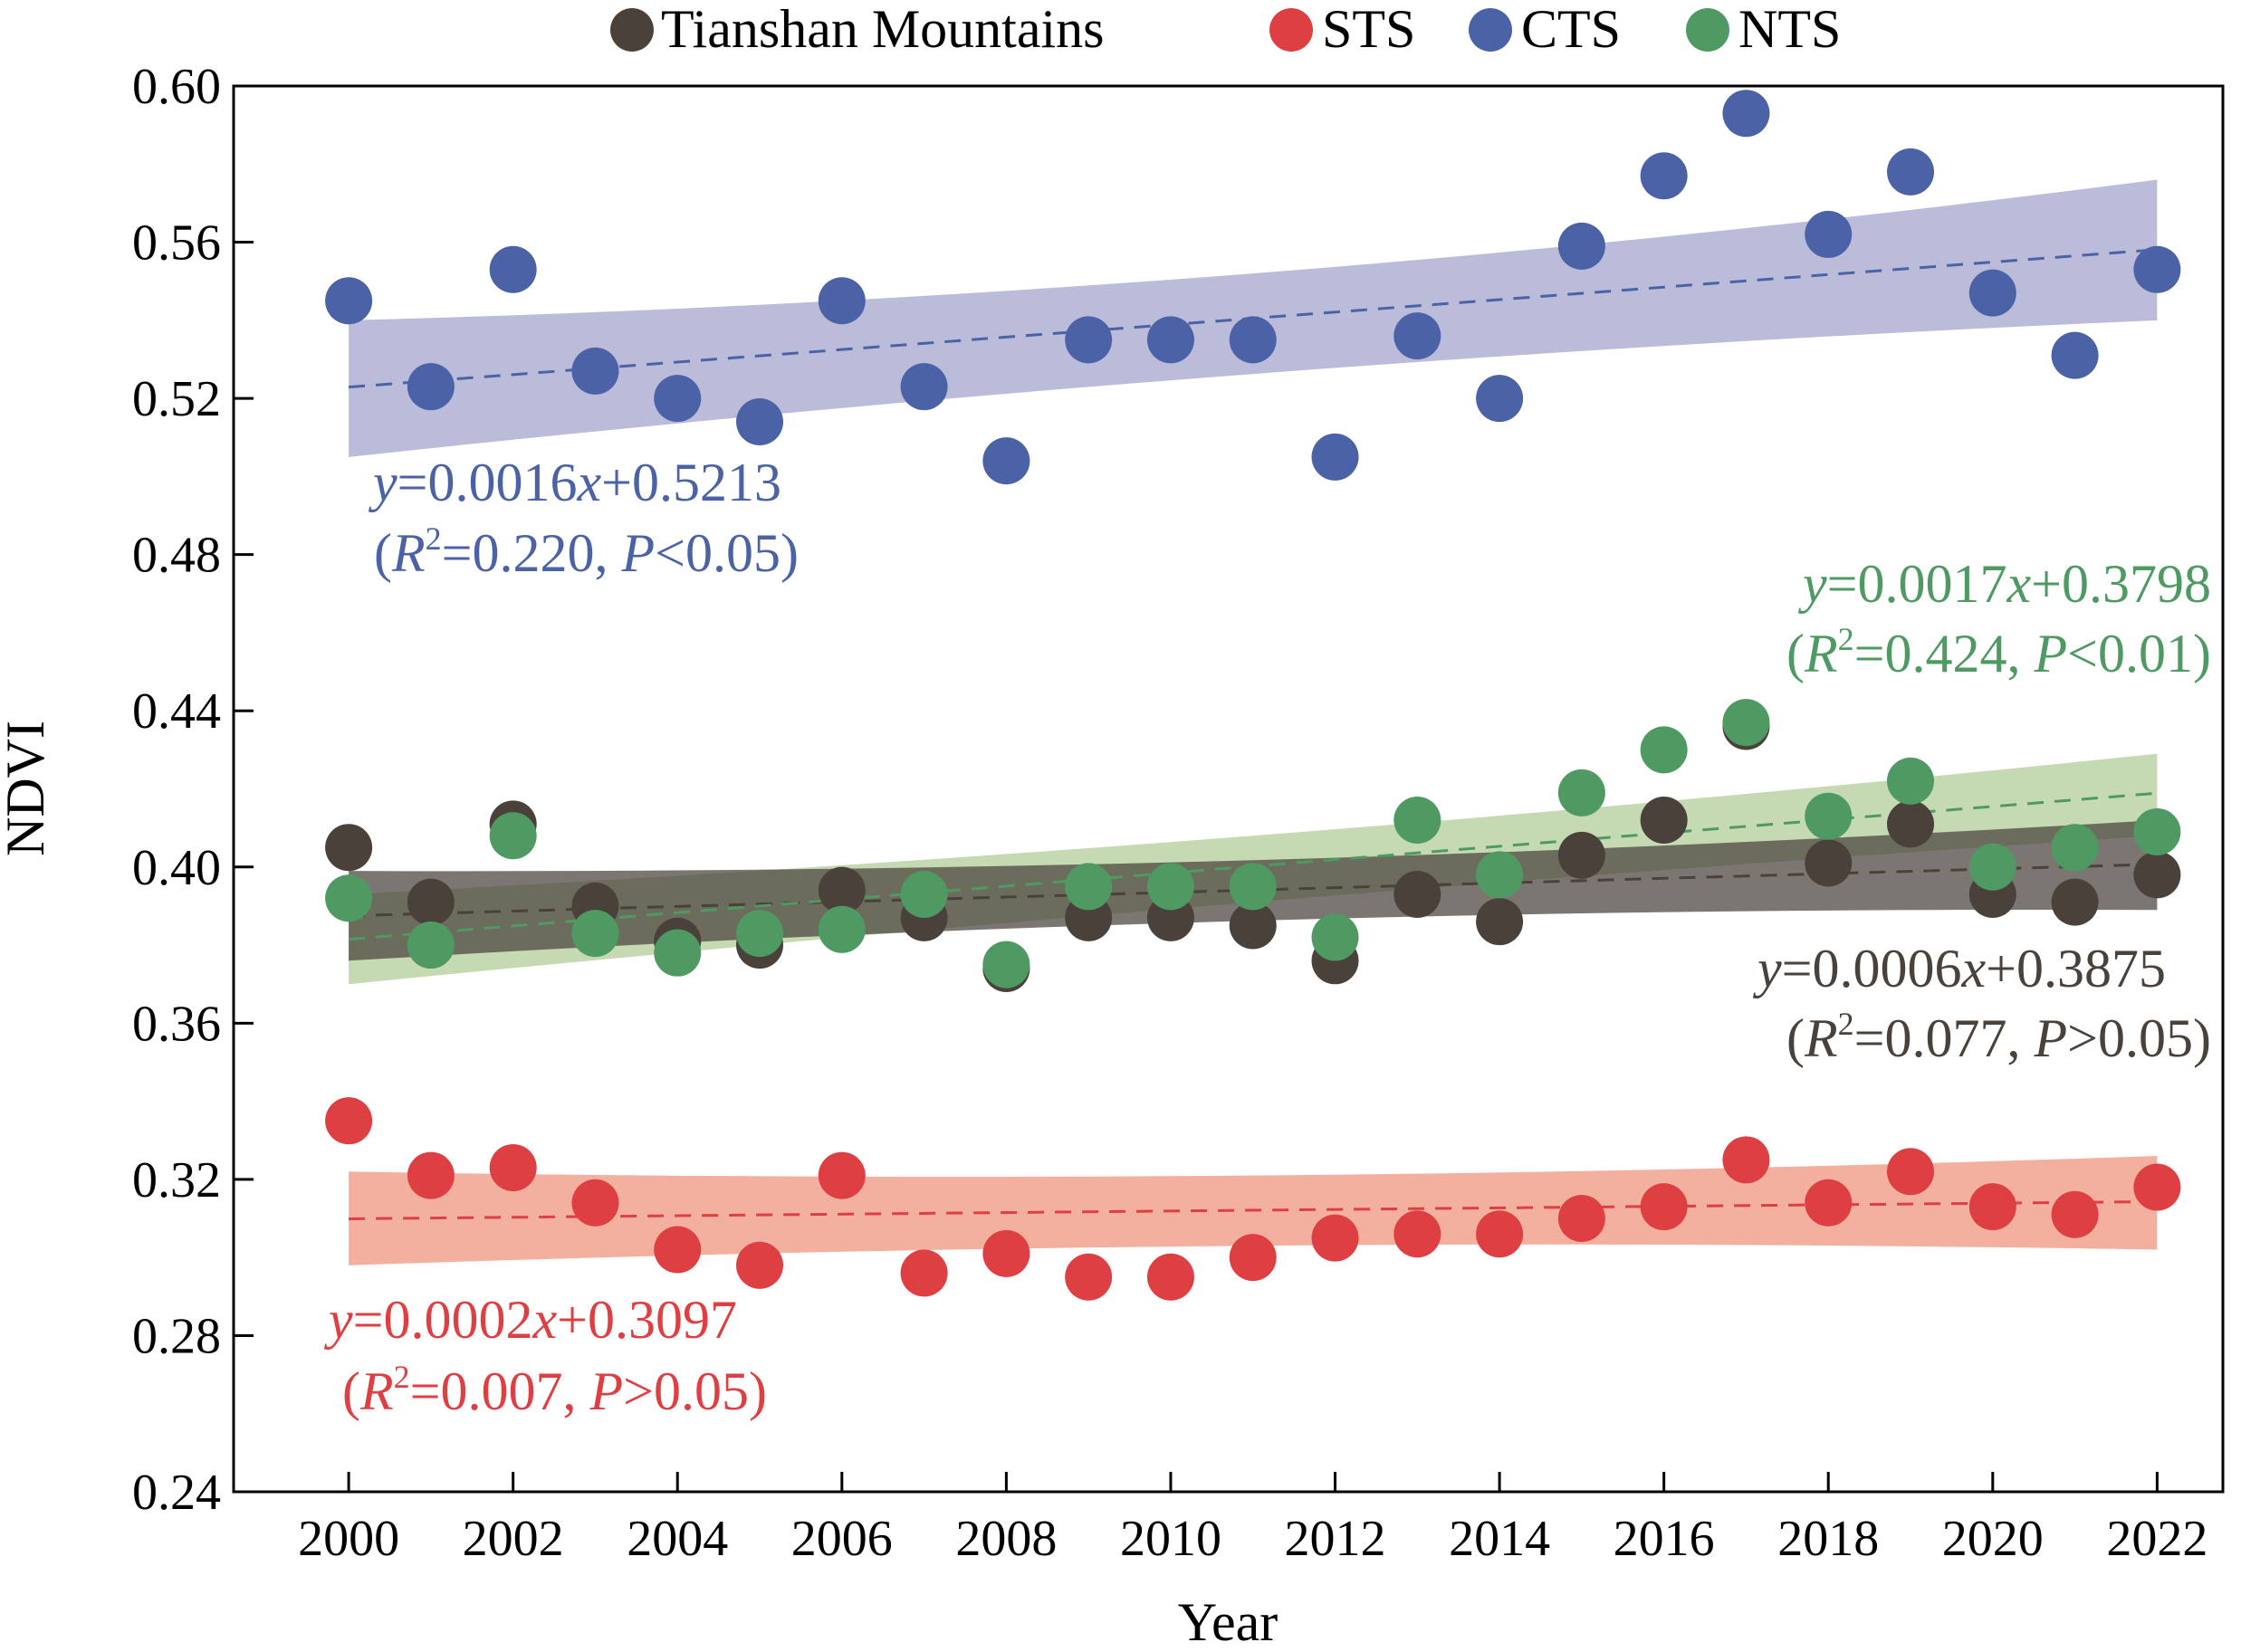 The image size is (2241, 1652). Describe the element at coordinates (1499, 1539) in the screenshot. I see `x-tick-label: 2014` at that location.